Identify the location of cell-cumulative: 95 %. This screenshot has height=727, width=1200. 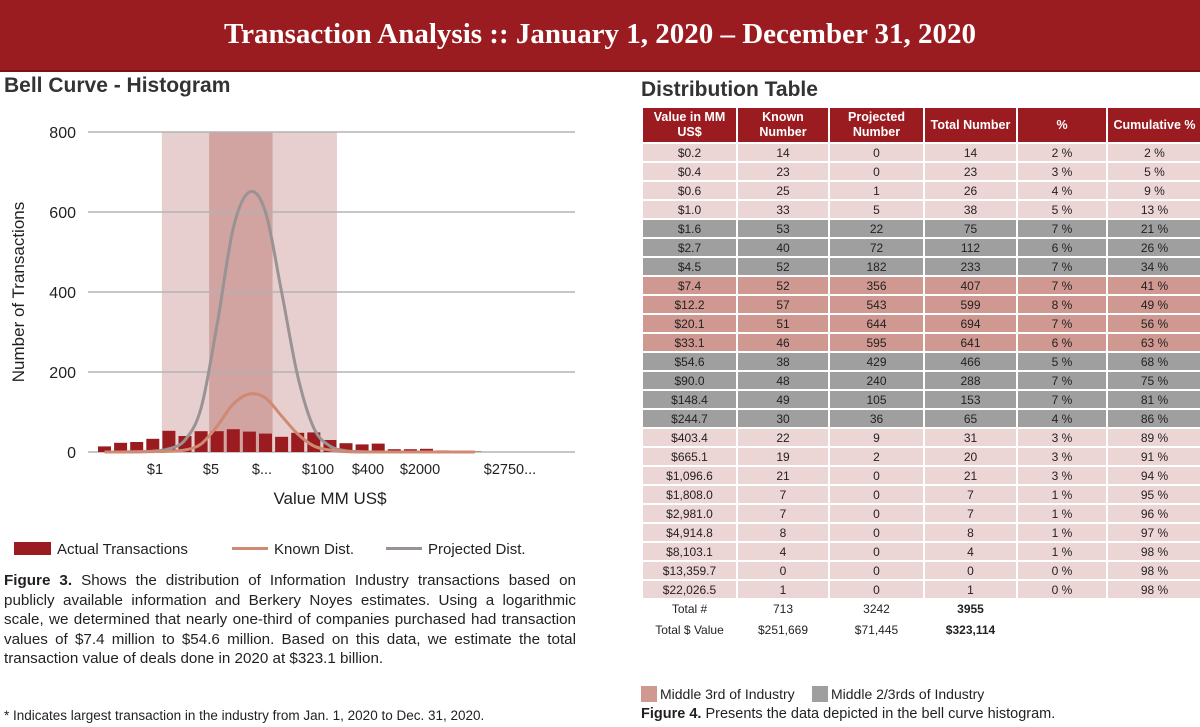
(1153, 494).